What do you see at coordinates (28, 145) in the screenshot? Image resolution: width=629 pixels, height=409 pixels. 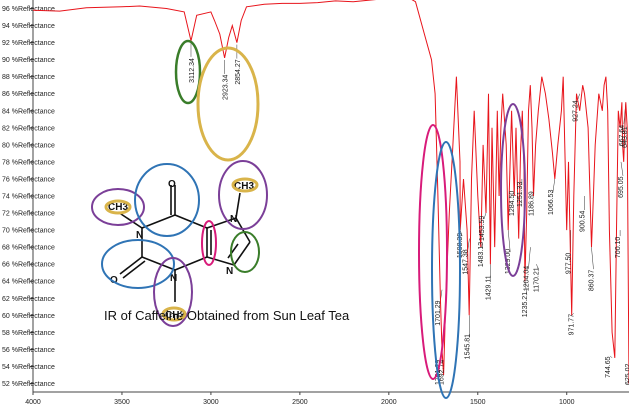 I see `y-tick-label: 80 %Reflectance` at bounding box center [28, 145].